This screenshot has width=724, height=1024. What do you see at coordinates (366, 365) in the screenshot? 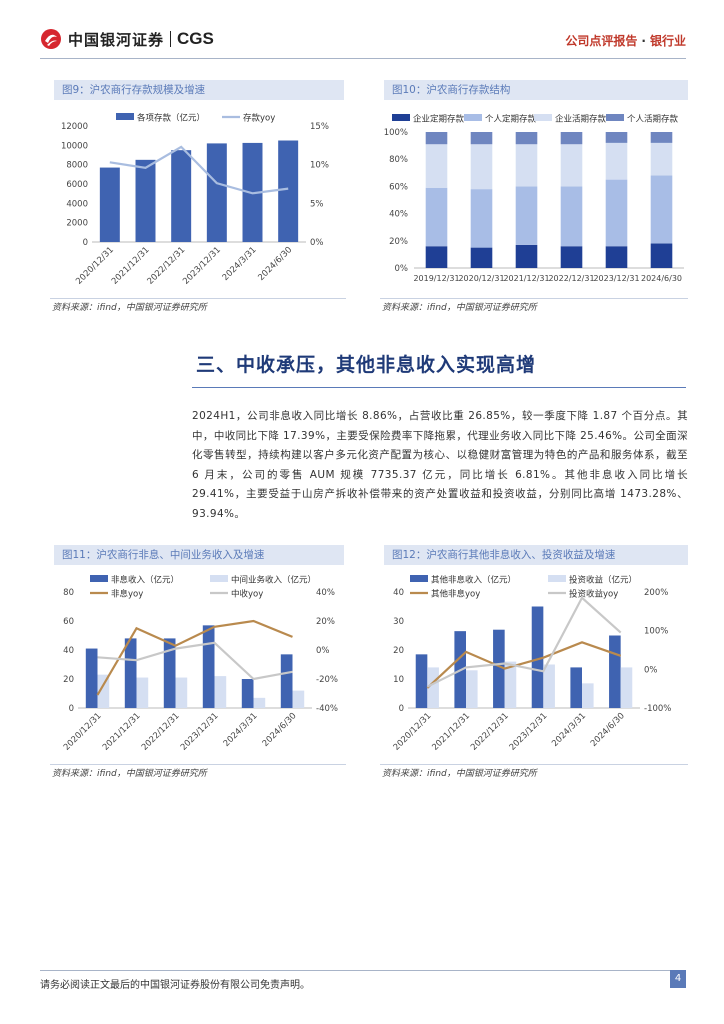
I see `section-title: 三、中收承压，其他非息收入实现高增` at bounding box center [366, 365].